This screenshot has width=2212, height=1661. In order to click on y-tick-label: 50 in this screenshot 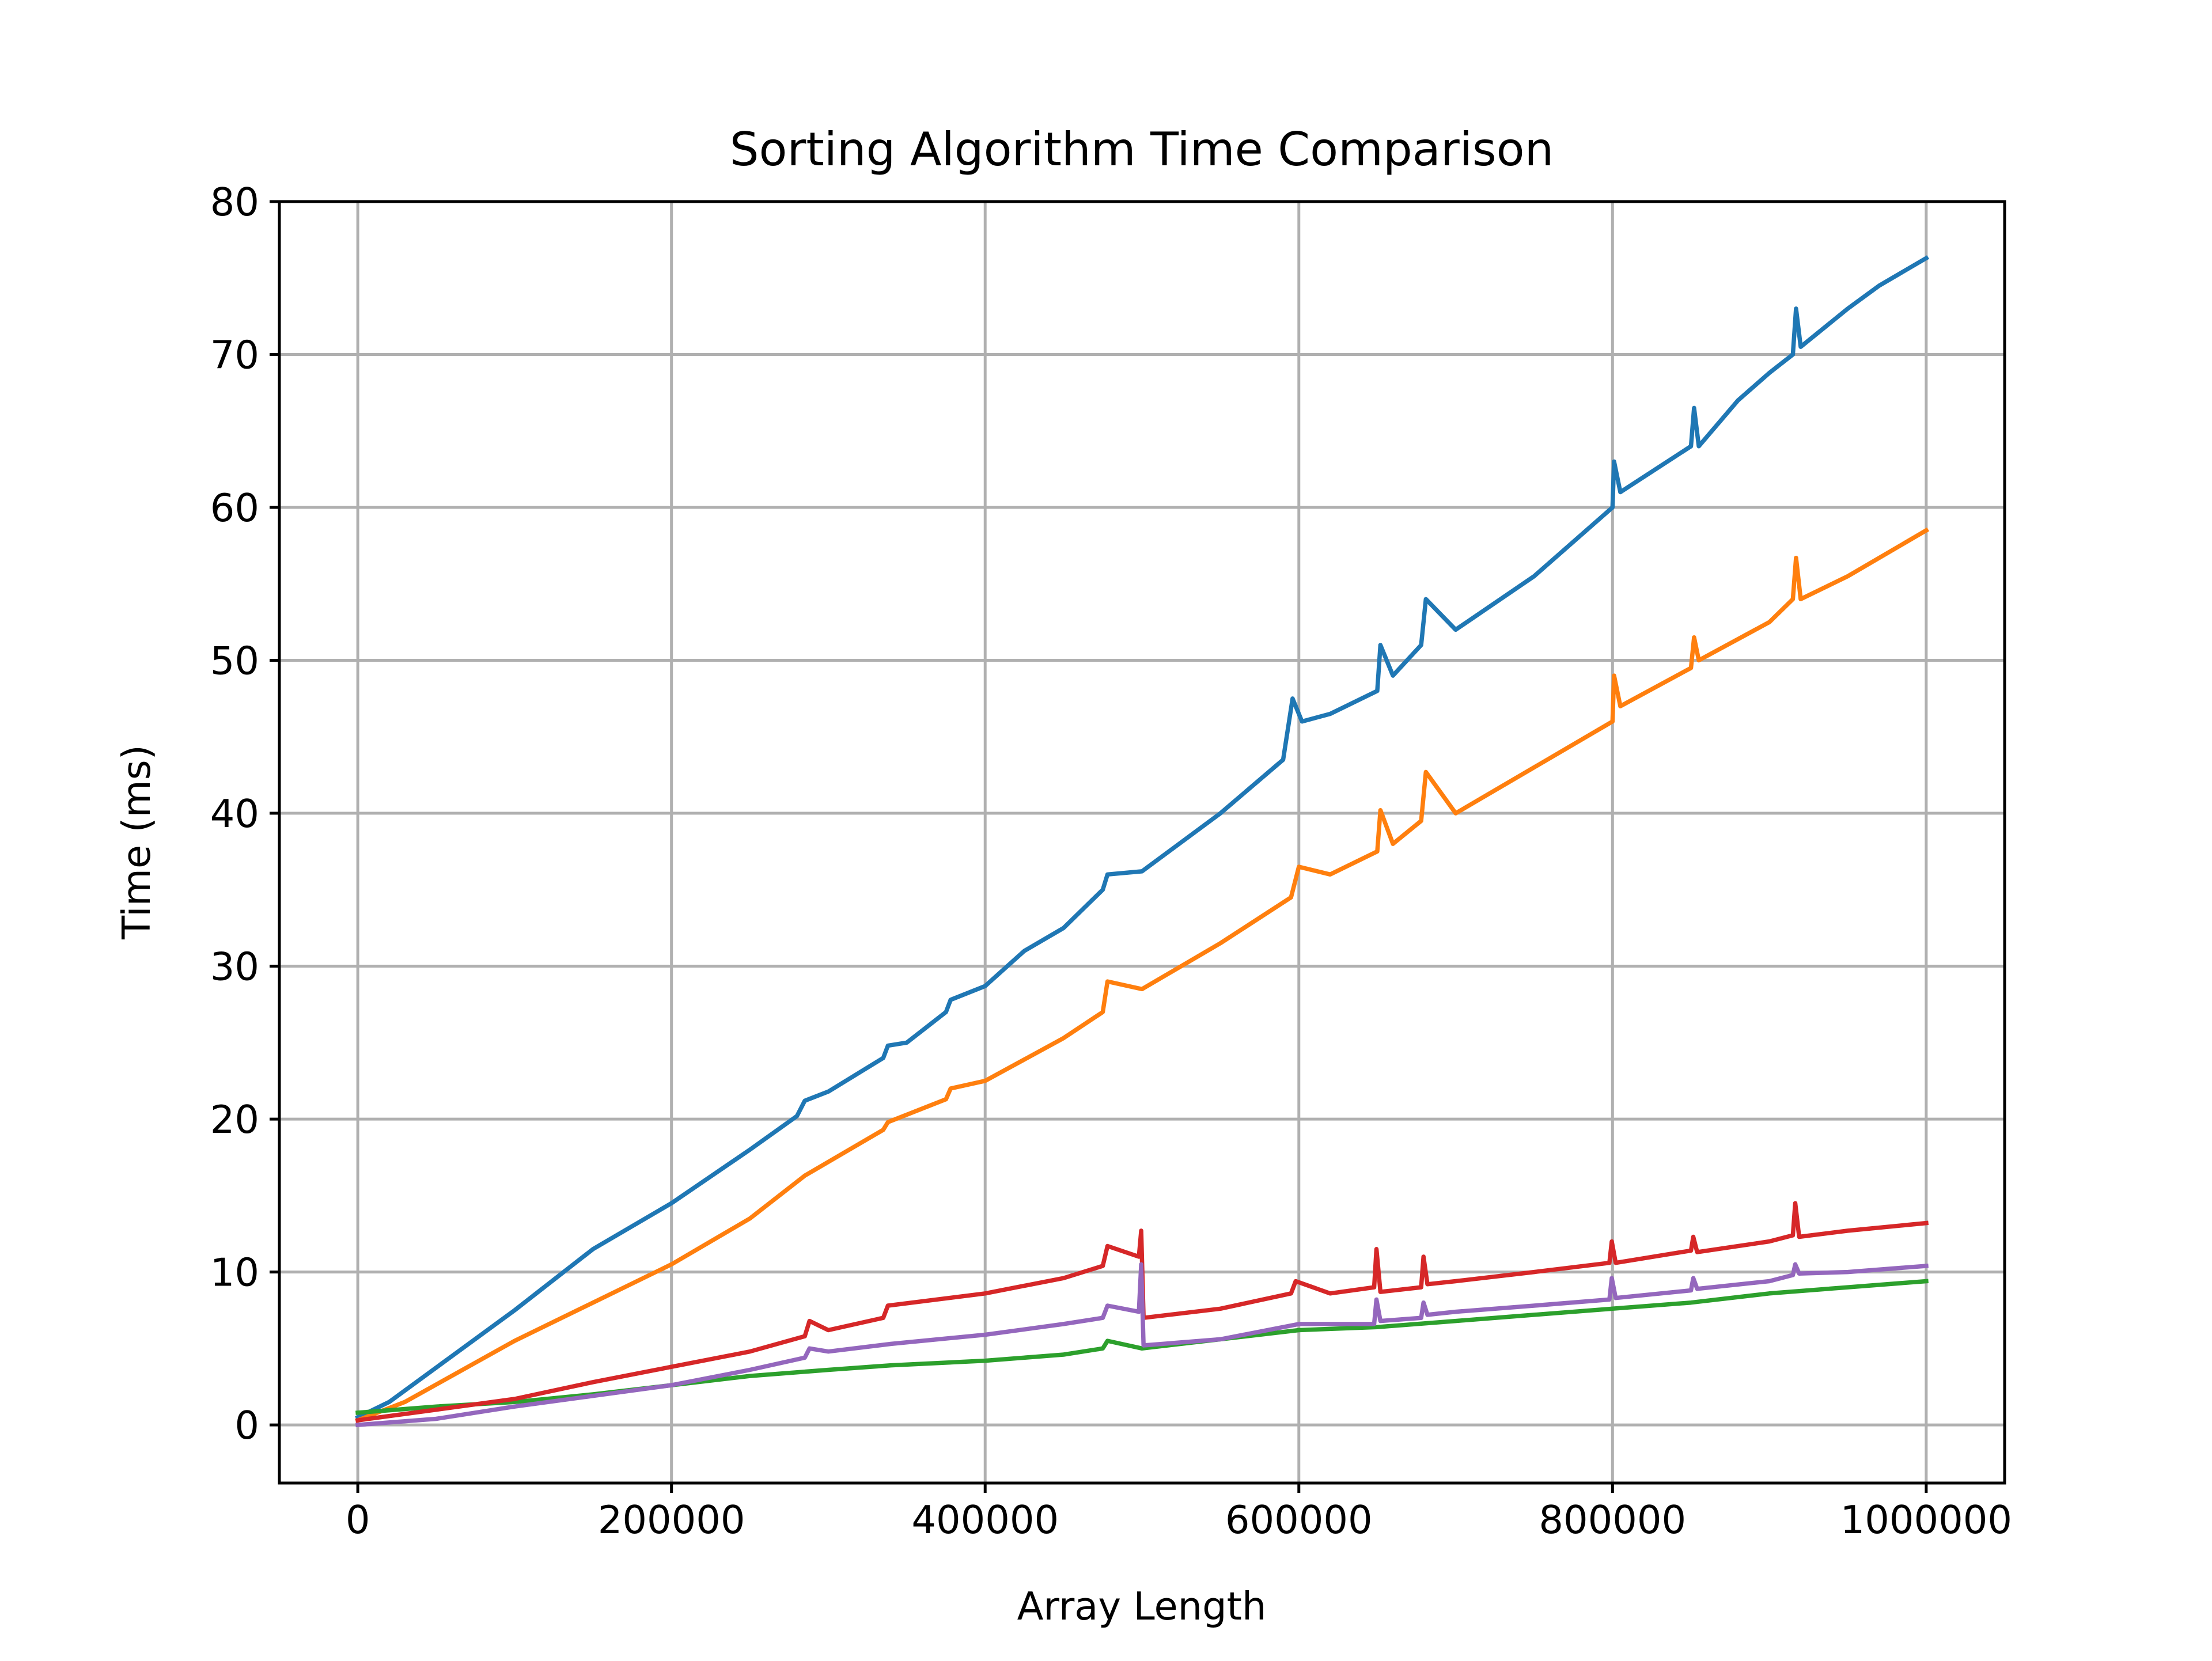, I will do `click(234, 661)`.